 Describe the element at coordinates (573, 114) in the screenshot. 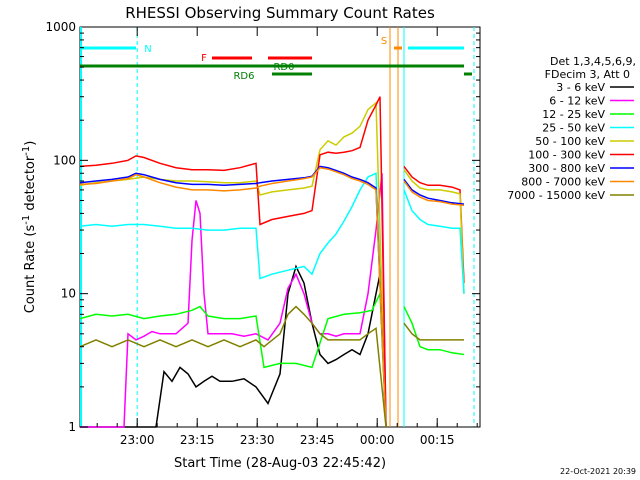

I see `legend-label: 12 - 25 keV` at that location.